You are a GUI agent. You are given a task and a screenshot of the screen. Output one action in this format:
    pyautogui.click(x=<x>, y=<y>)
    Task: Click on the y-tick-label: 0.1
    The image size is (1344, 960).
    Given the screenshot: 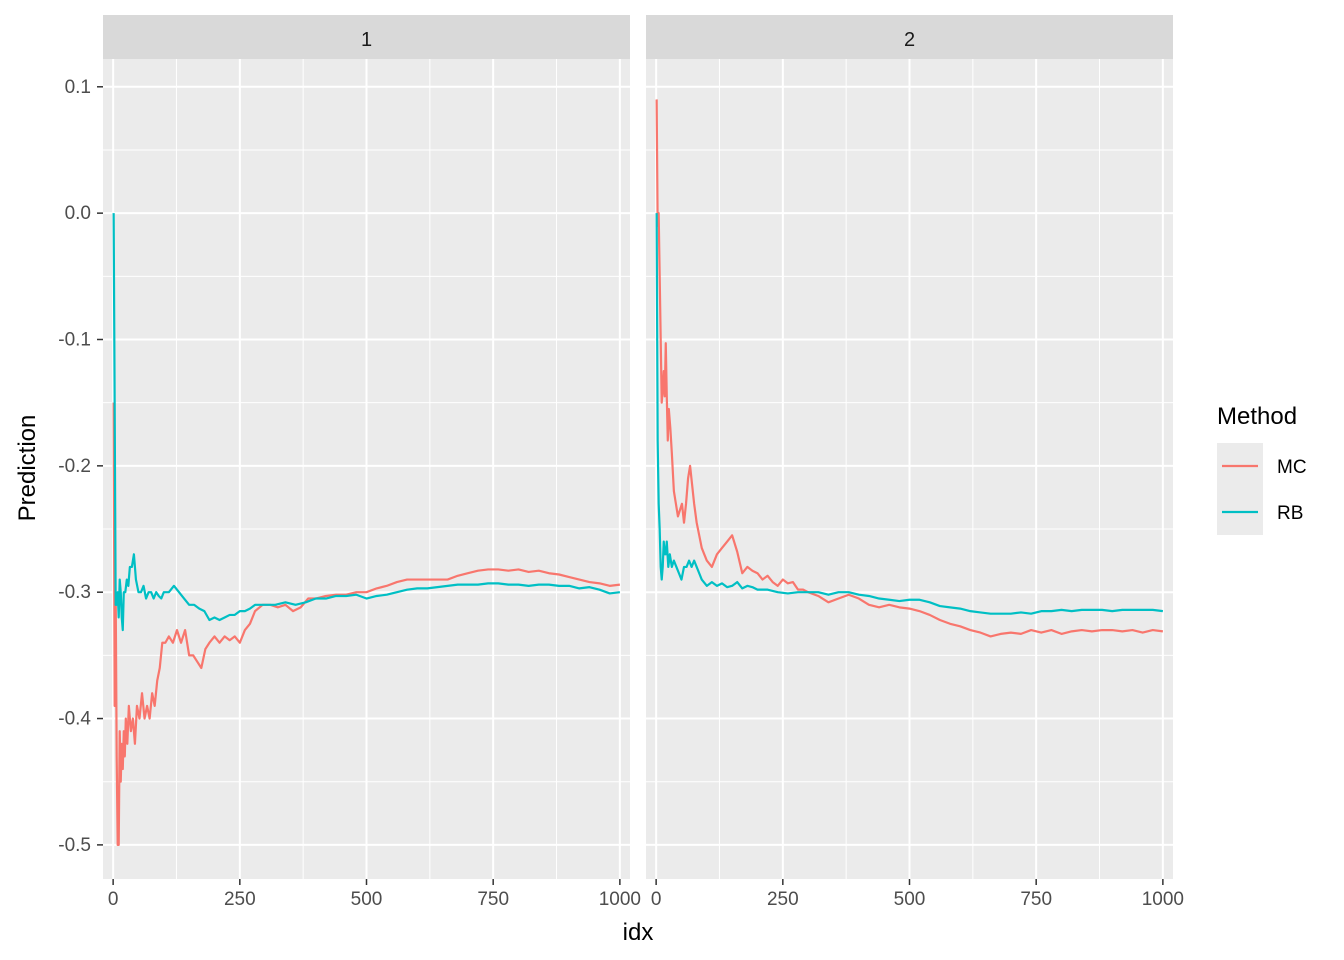 What is the action you would take?
    pyautogui.click(x=78, y=87)
    